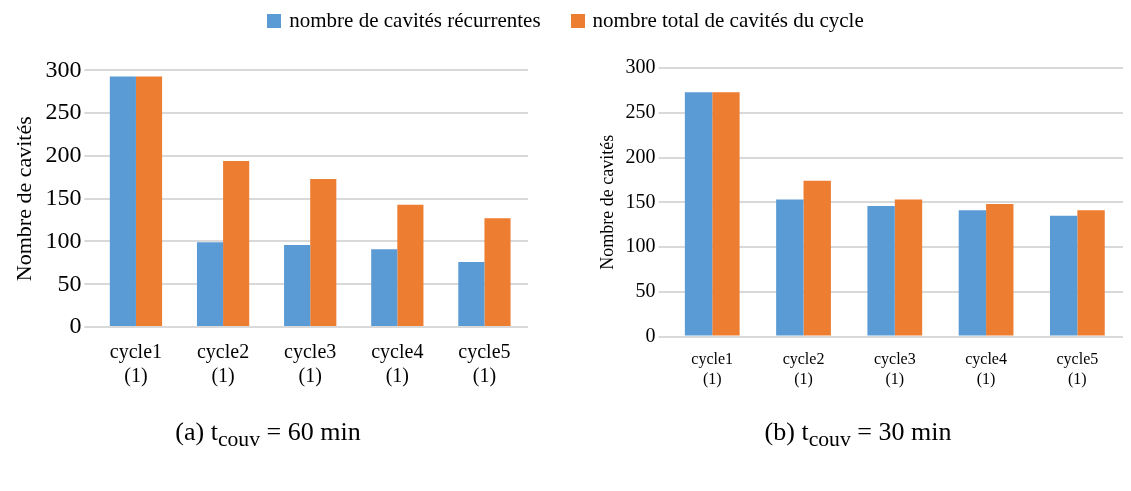 The image size is (1131, 491). Describe the element at coordinates (415, 20) in the screenshot. I see `legend-label: nombre de cavités récurrentes` at that location.